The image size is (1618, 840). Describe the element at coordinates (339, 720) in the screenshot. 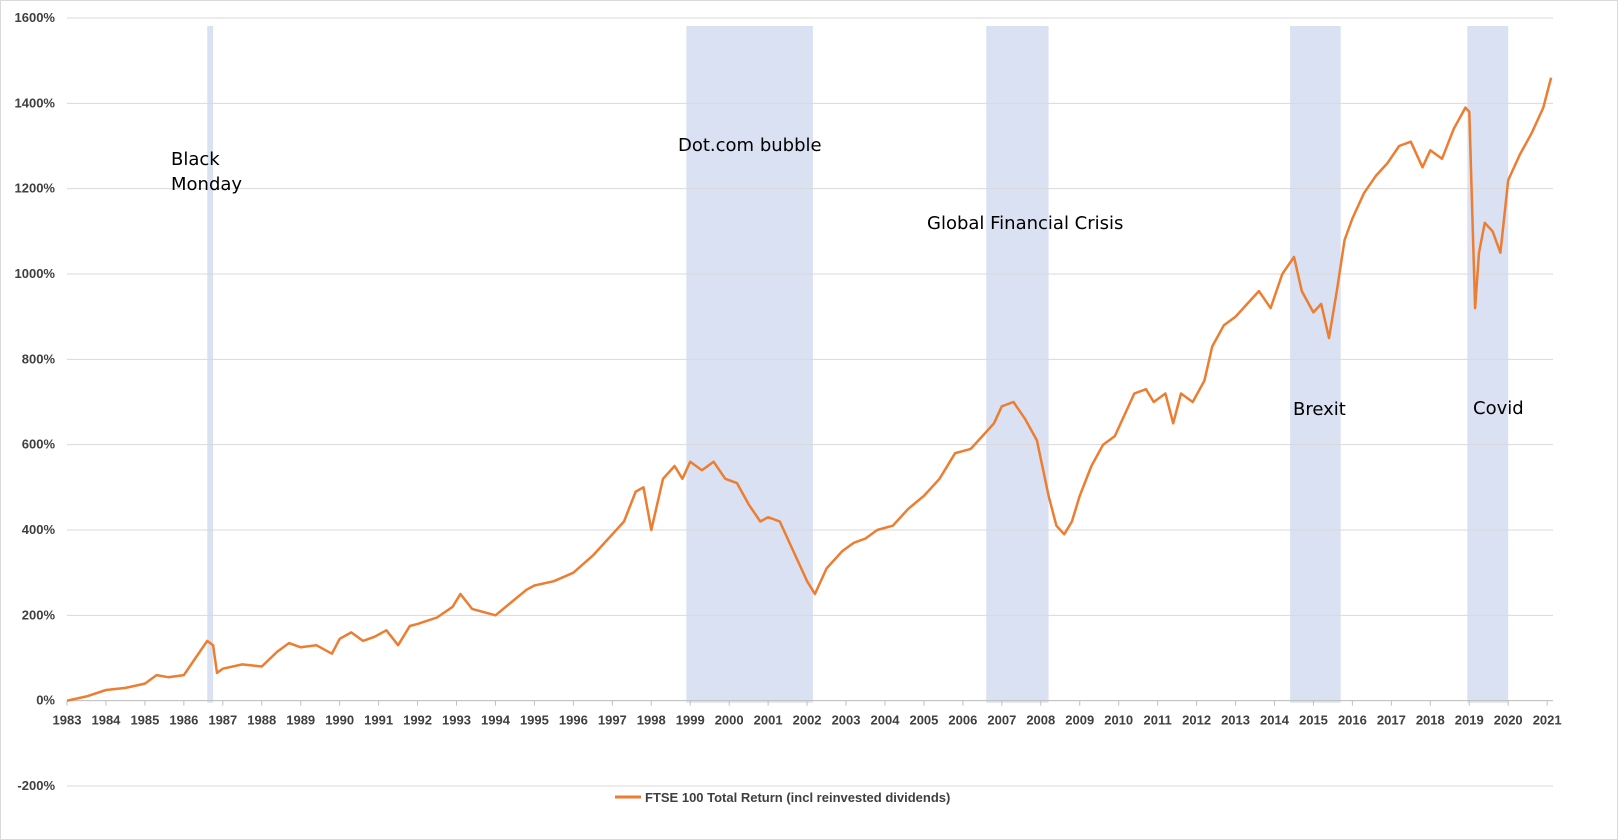

I see `x-tick-label-7: 1990` at that location.